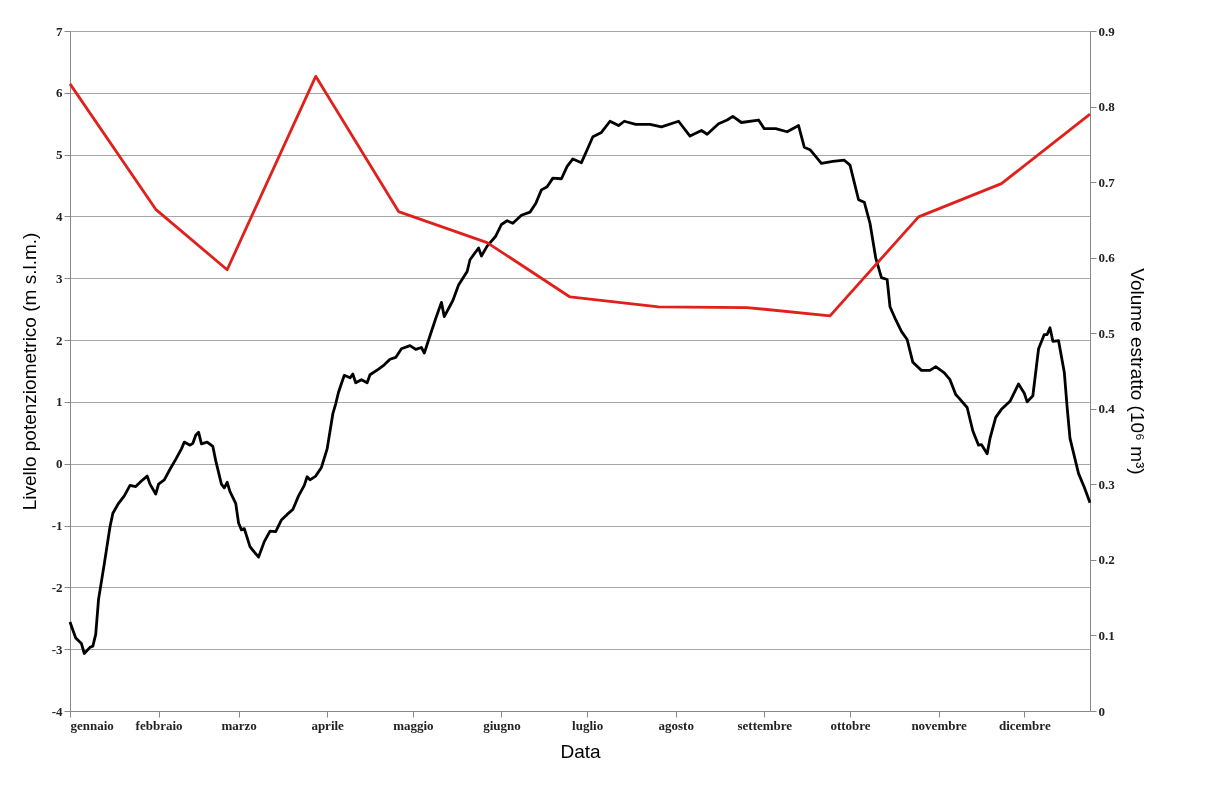  I want to click on x-tick-label: gennaio, so click(92, 725).